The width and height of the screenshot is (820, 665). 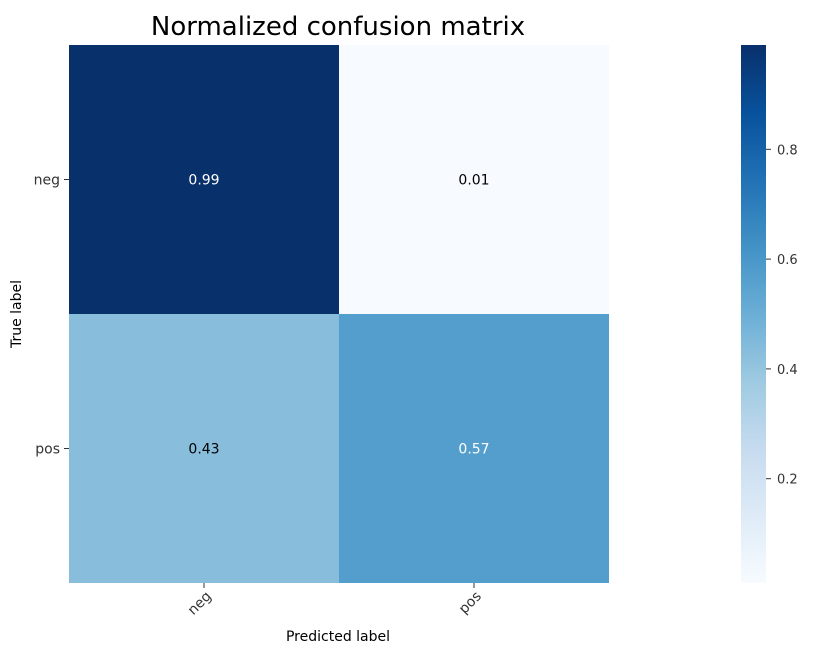 What do you see at coordinates (338, 27) in the screenshot?
I see `chart-title: Normalized confusion matrix` at bounding box center [338, 27].